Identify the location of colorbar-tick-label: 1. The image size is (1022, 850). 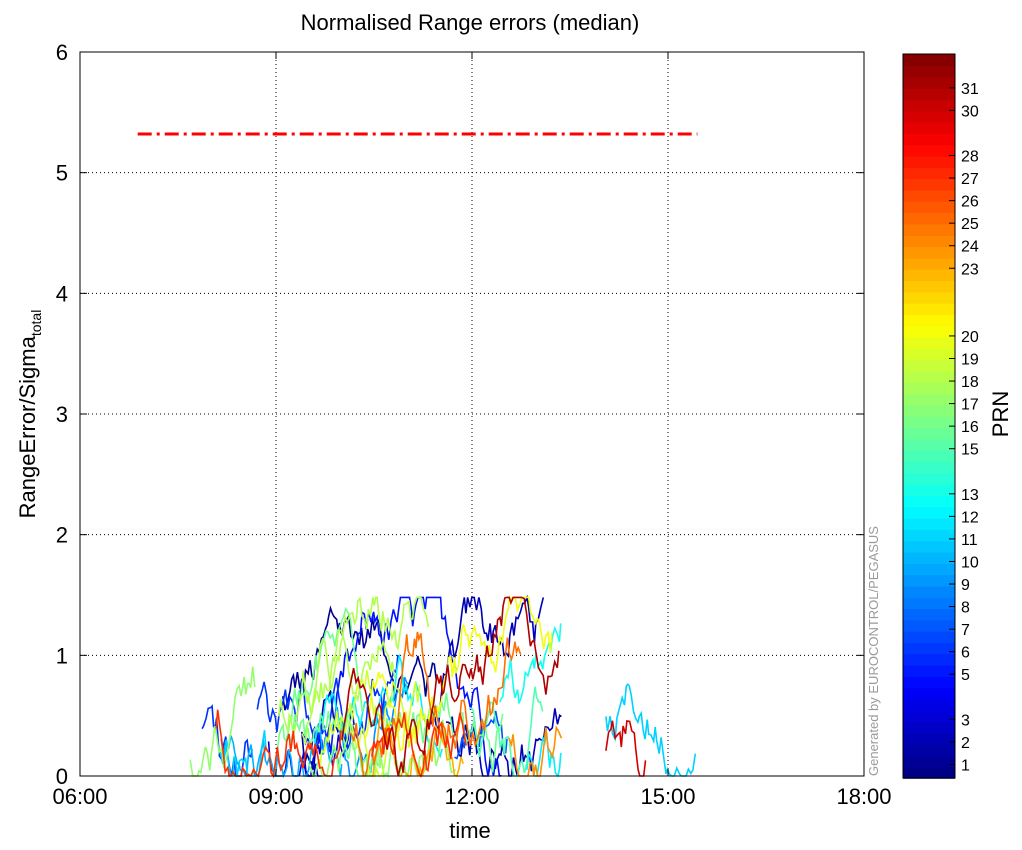
(965, 765).